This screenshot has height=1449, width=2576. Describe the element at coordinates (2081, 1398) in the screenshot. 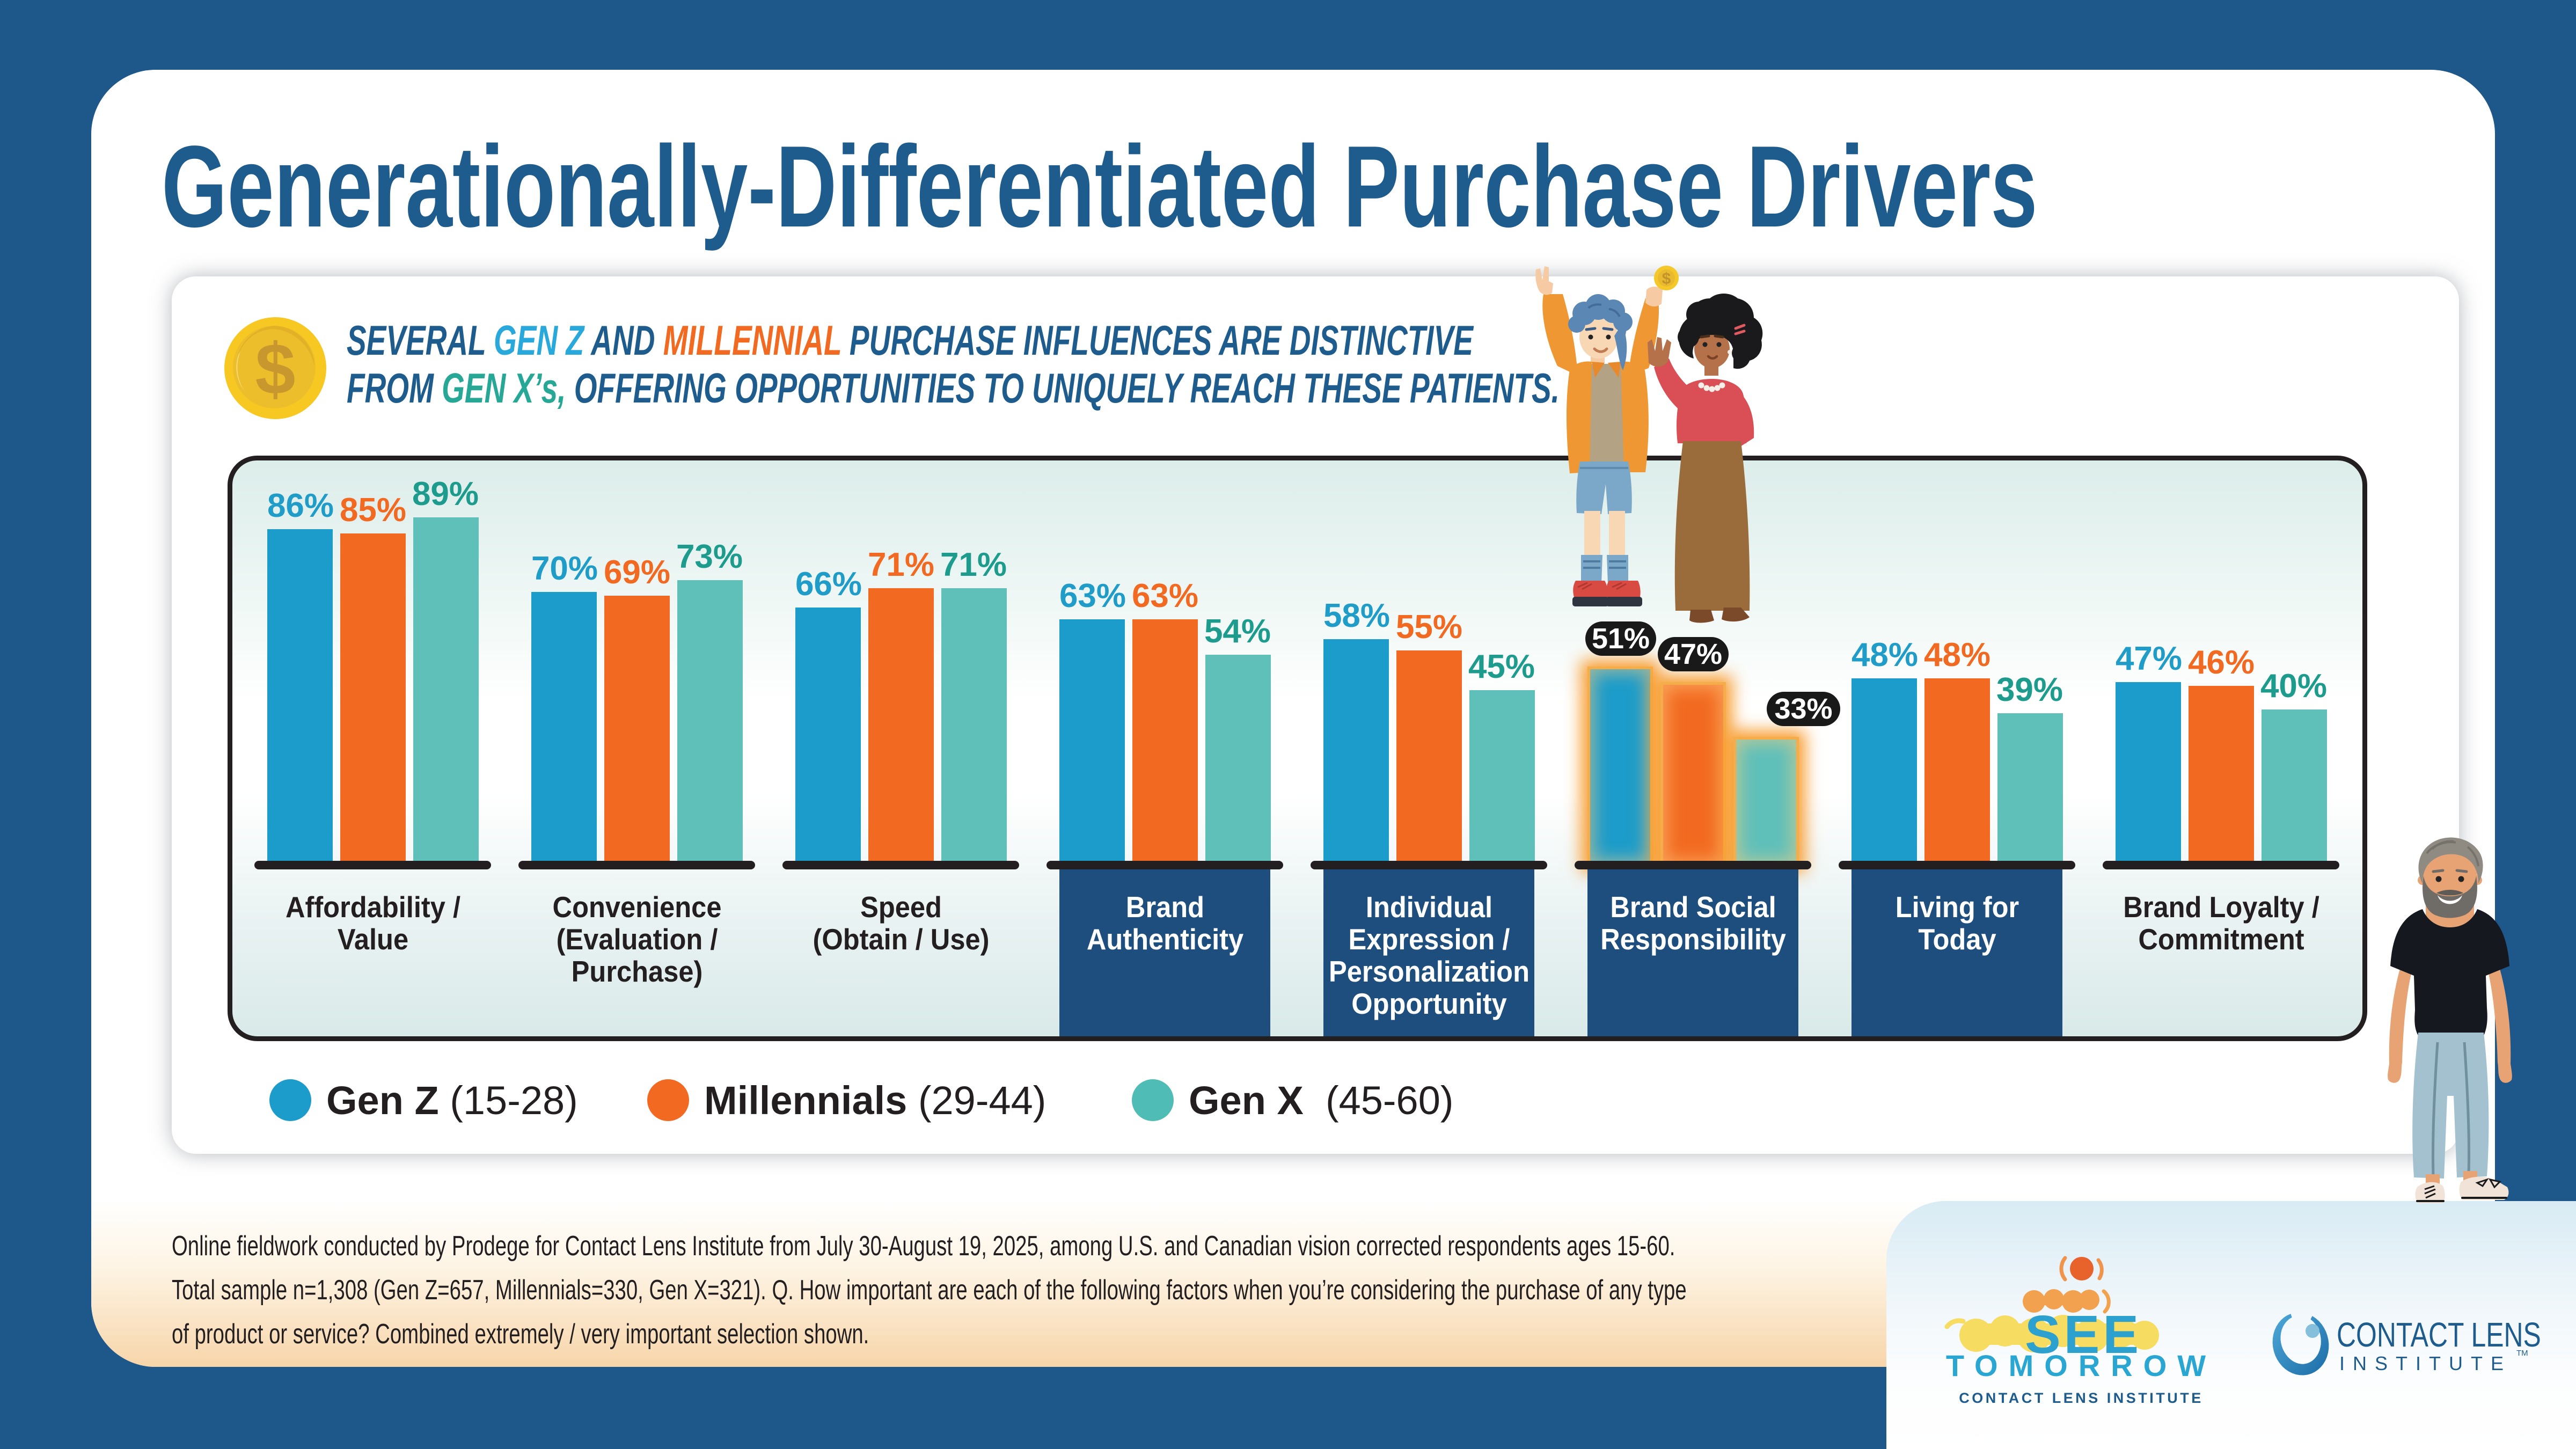

I see `svg-text: CONTACT LENS INSTITUTE` at that location.